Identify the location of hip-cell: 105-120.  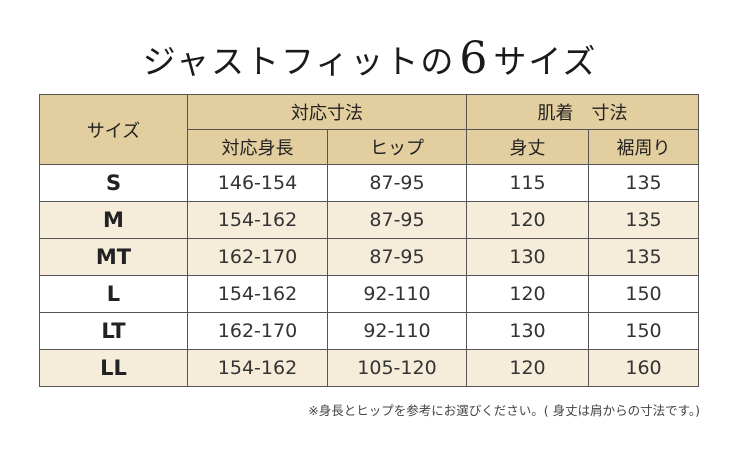
(397, 368).